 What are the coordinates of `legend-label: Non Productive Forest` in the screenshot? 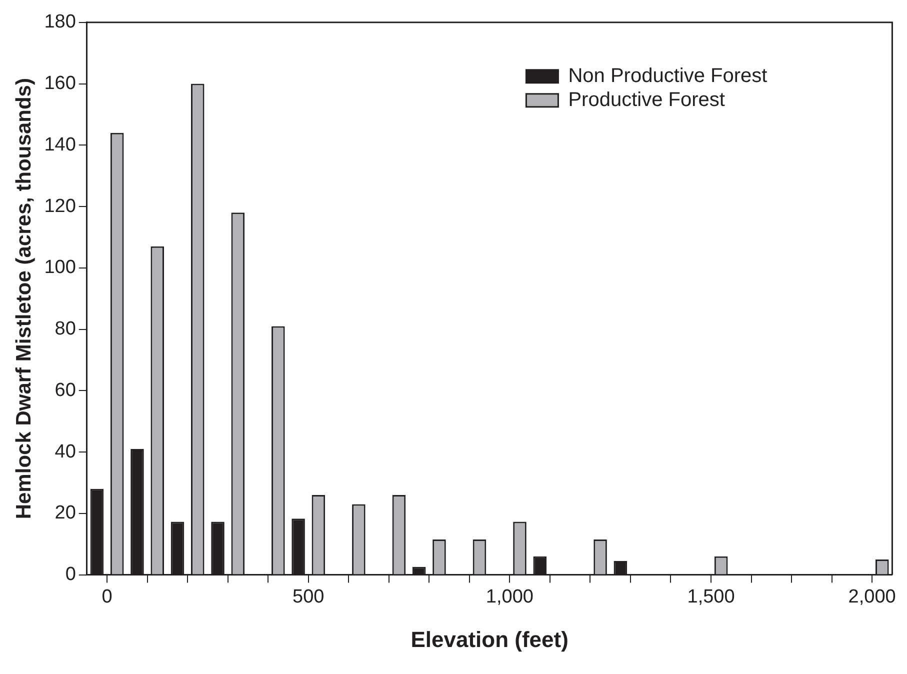 It's located at (668, 75).